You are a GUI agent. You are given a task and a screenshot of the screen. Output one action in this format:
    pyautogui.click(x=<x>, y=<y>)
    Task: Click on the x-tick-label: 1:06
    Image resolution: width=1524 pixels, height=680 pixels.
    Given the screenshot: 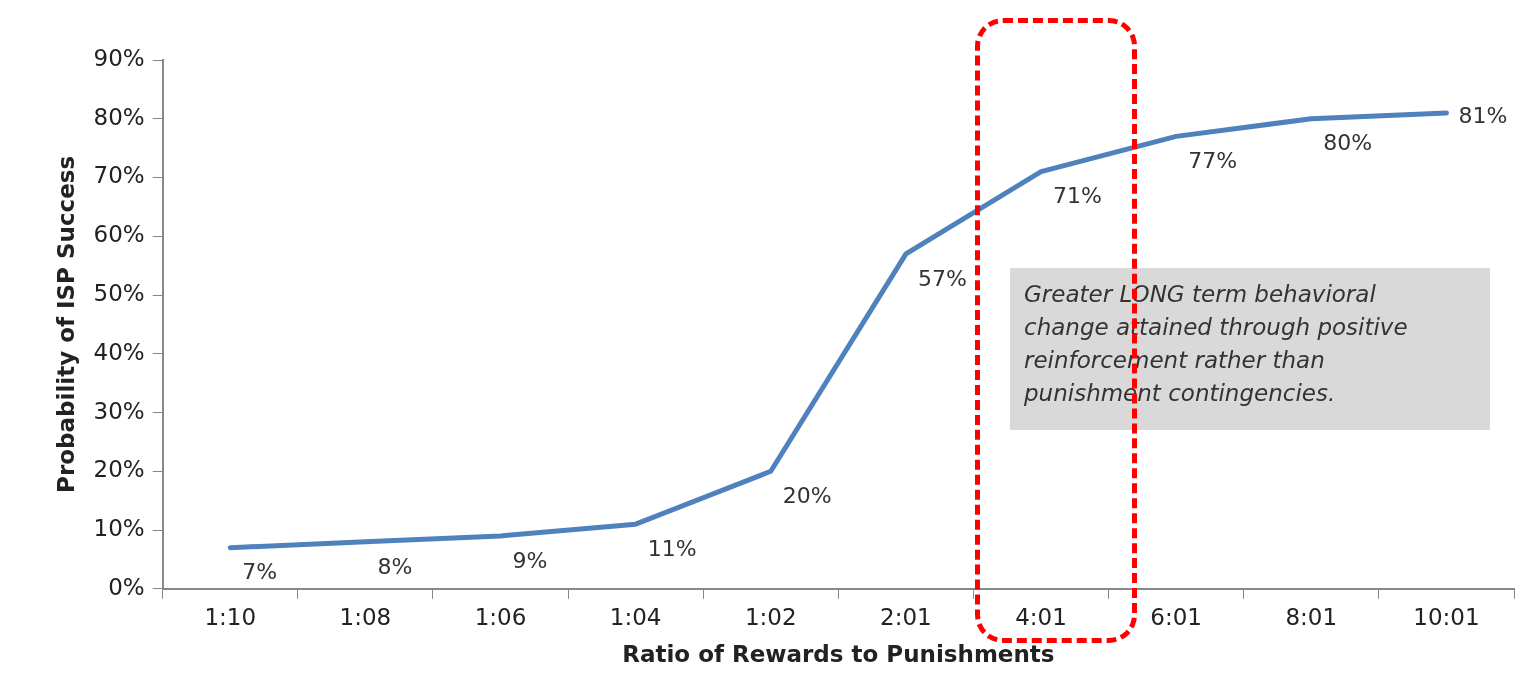 What is the action you would take?
    pyautogui.click(x=500, y=616)
    